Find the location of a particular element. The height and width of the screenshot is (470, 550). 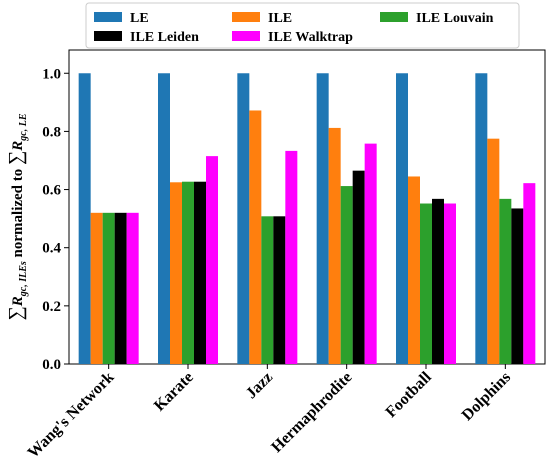

legend-label: ILE Louvain is located at coordinates (455, 18).